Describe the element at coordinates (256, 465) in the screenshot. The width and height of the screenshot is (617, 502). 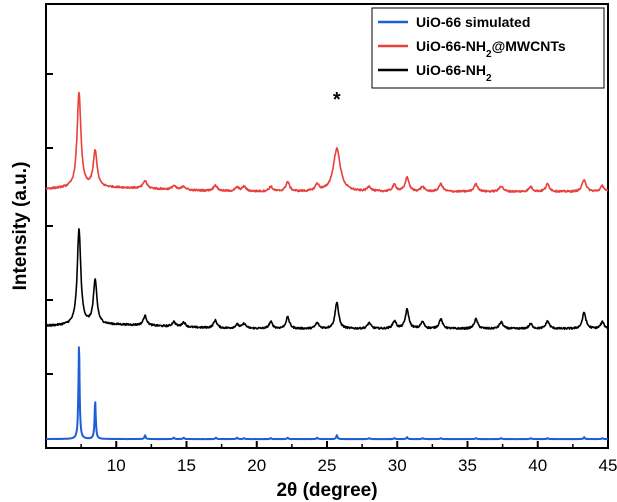
I see `x-tick-label: 20` at that location.